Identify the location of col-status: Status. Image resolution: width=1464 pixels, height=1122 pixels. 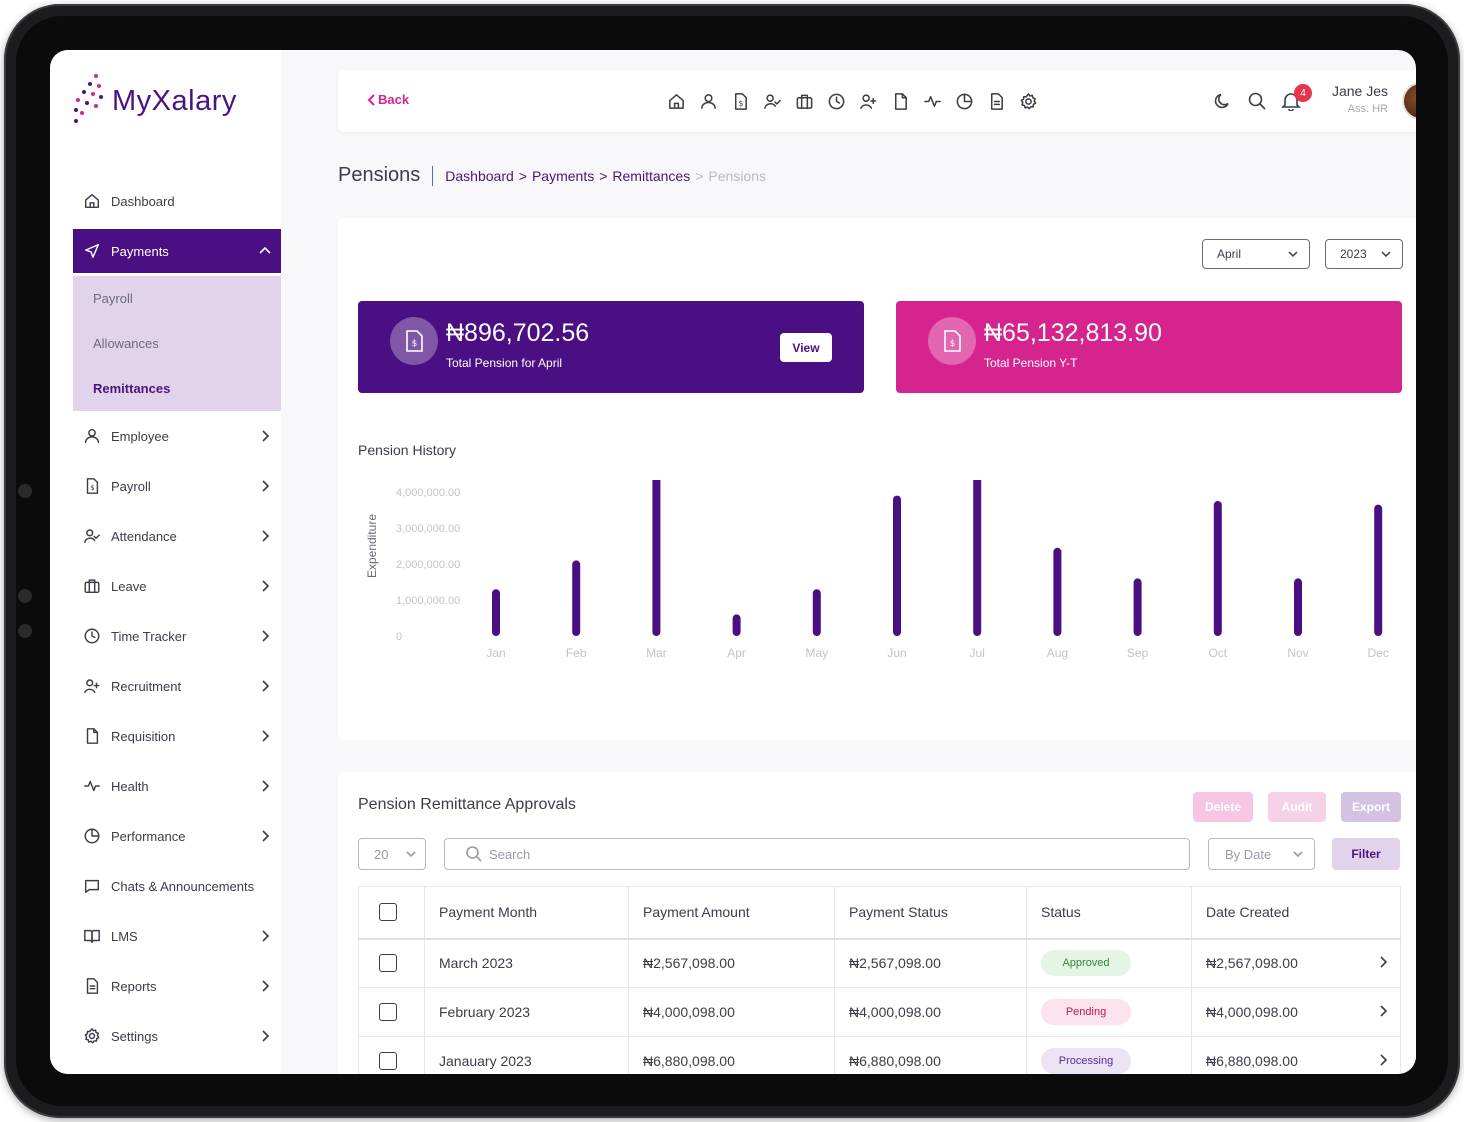
(1109, 913).